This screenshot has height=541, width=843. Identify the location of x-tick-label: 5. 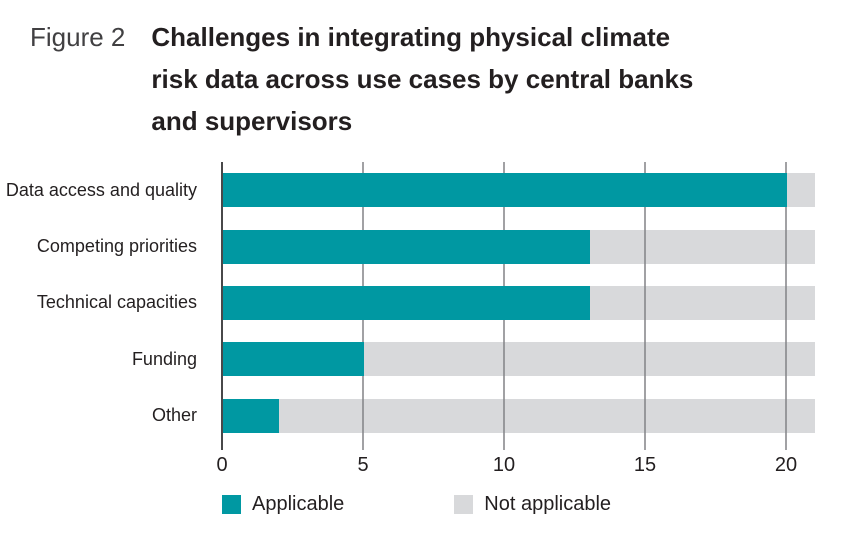
(363, 465).